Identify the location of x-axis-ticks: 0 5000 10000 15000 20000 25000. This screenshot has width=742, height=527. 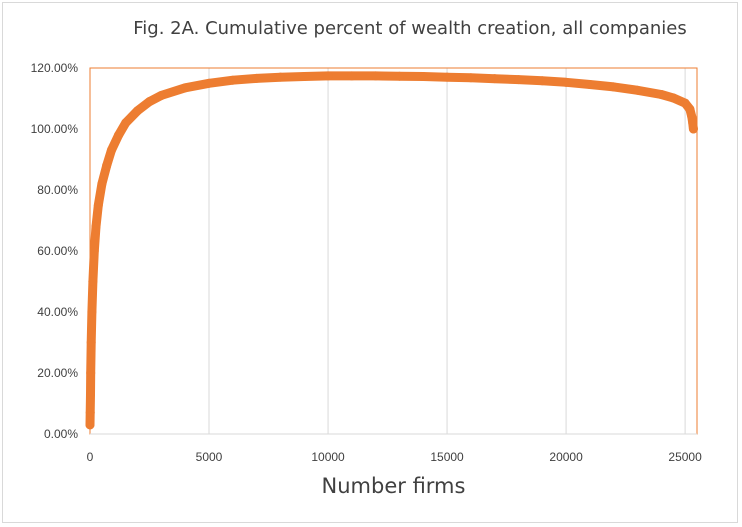
(394, 457).